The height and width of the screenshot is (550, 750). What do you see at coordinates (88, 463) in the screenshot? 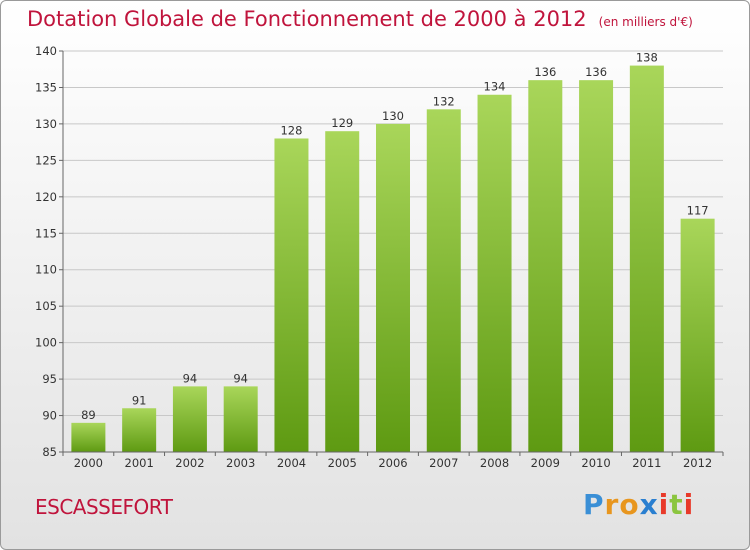
I see `x-tick-label: 2000` at bounding box center [88, 463].